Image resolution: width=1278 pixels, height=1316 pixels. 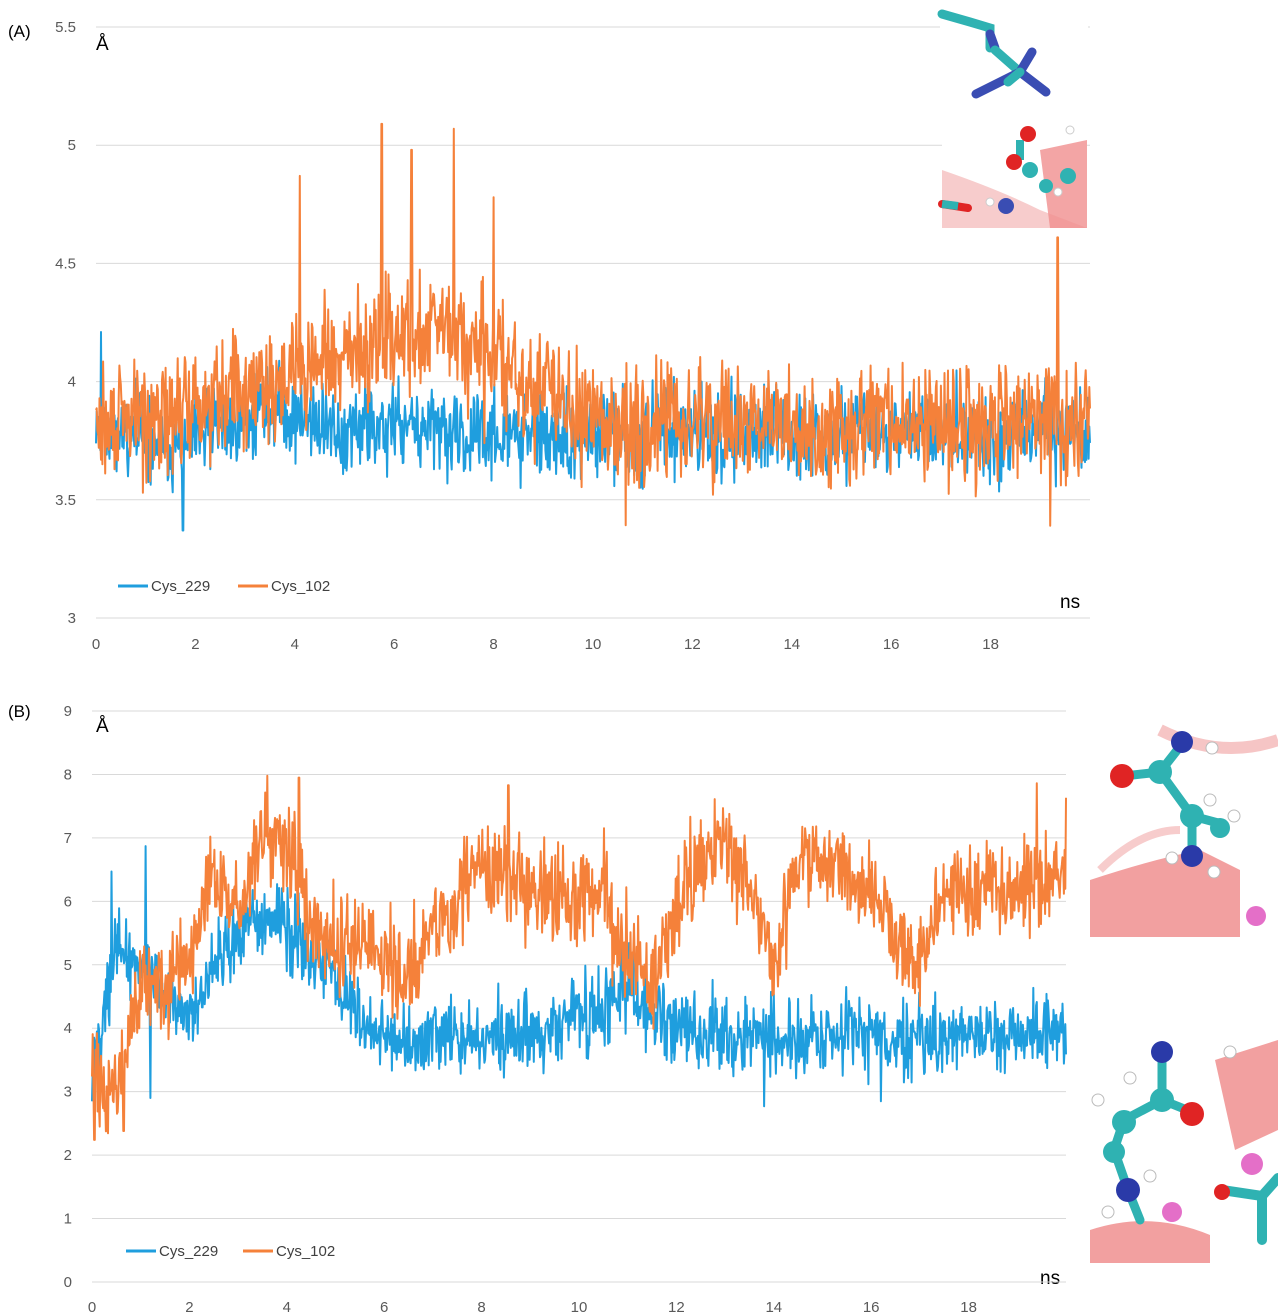 I want to click on y-tick-label: 2, so click(x=68, y=1155).